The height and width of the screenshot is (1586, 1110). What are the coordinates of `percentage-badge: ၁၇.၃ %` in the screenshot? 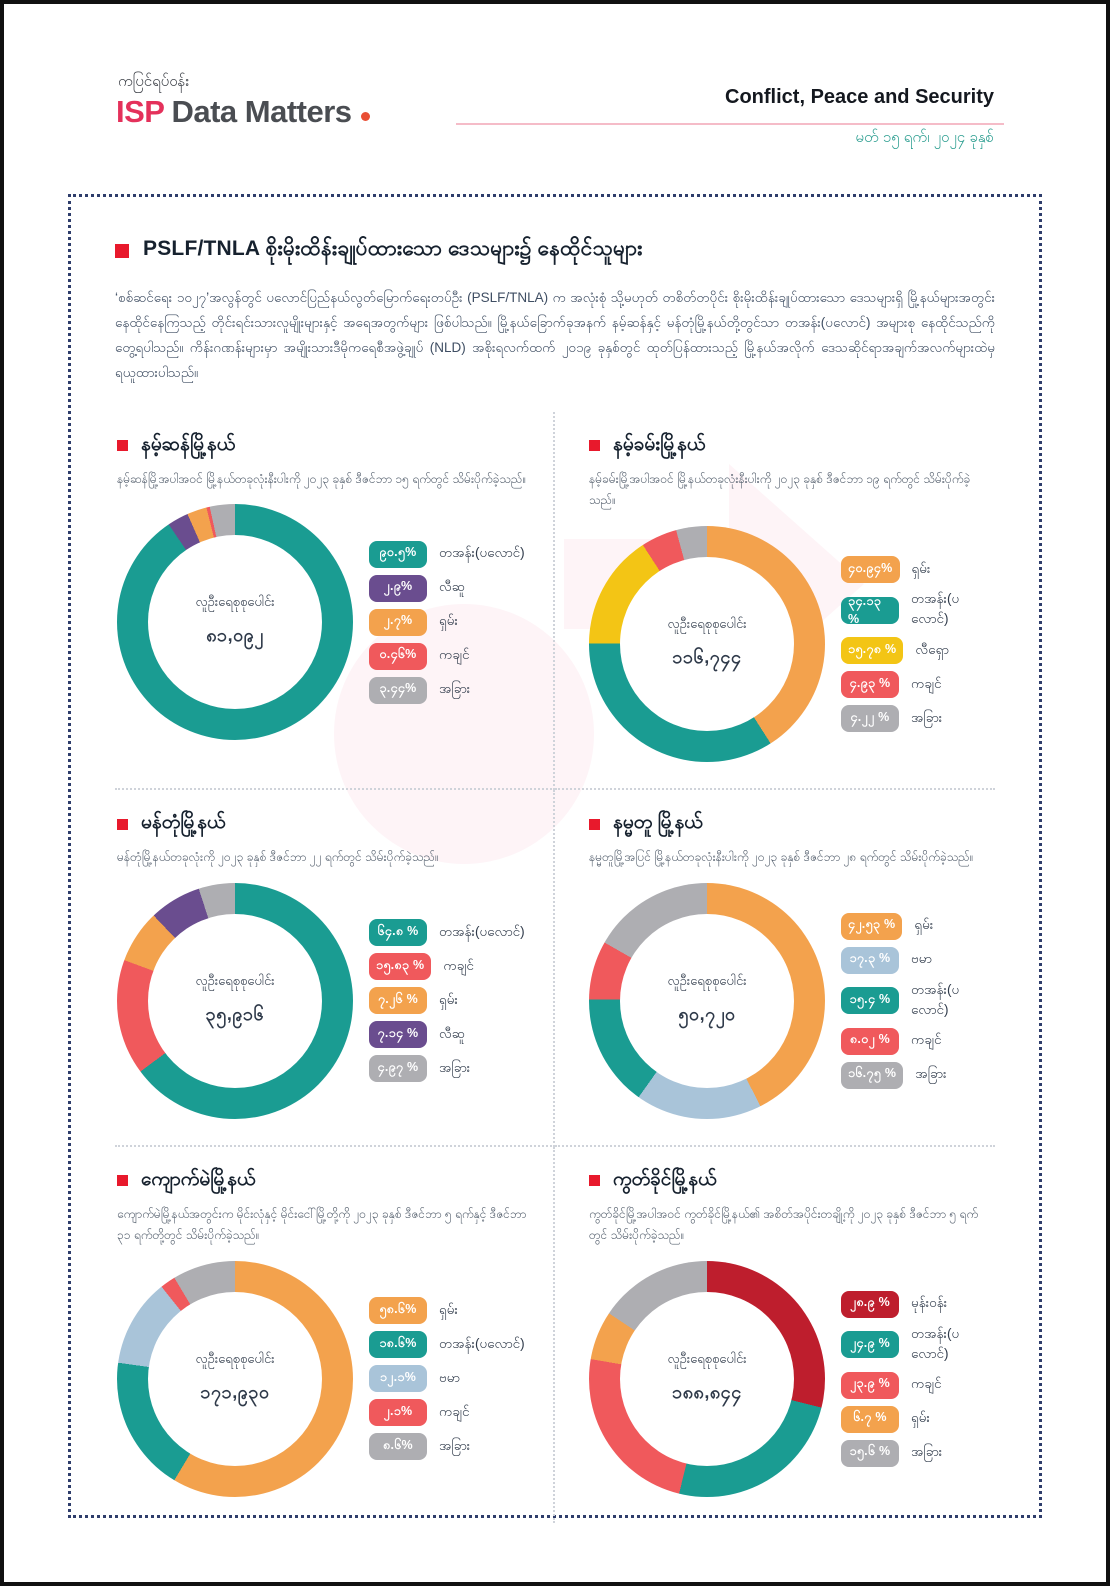 It's located at (870, 960).